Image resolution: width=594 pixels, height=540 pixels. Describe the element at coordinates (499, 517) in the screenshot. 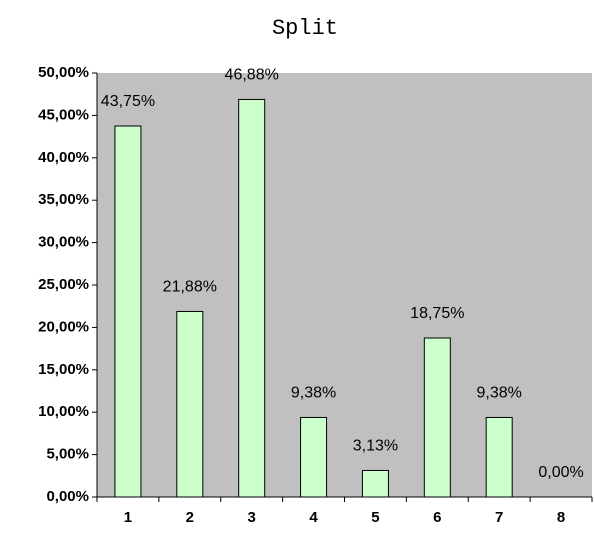

I see `x-tick-label: 7` at that location.